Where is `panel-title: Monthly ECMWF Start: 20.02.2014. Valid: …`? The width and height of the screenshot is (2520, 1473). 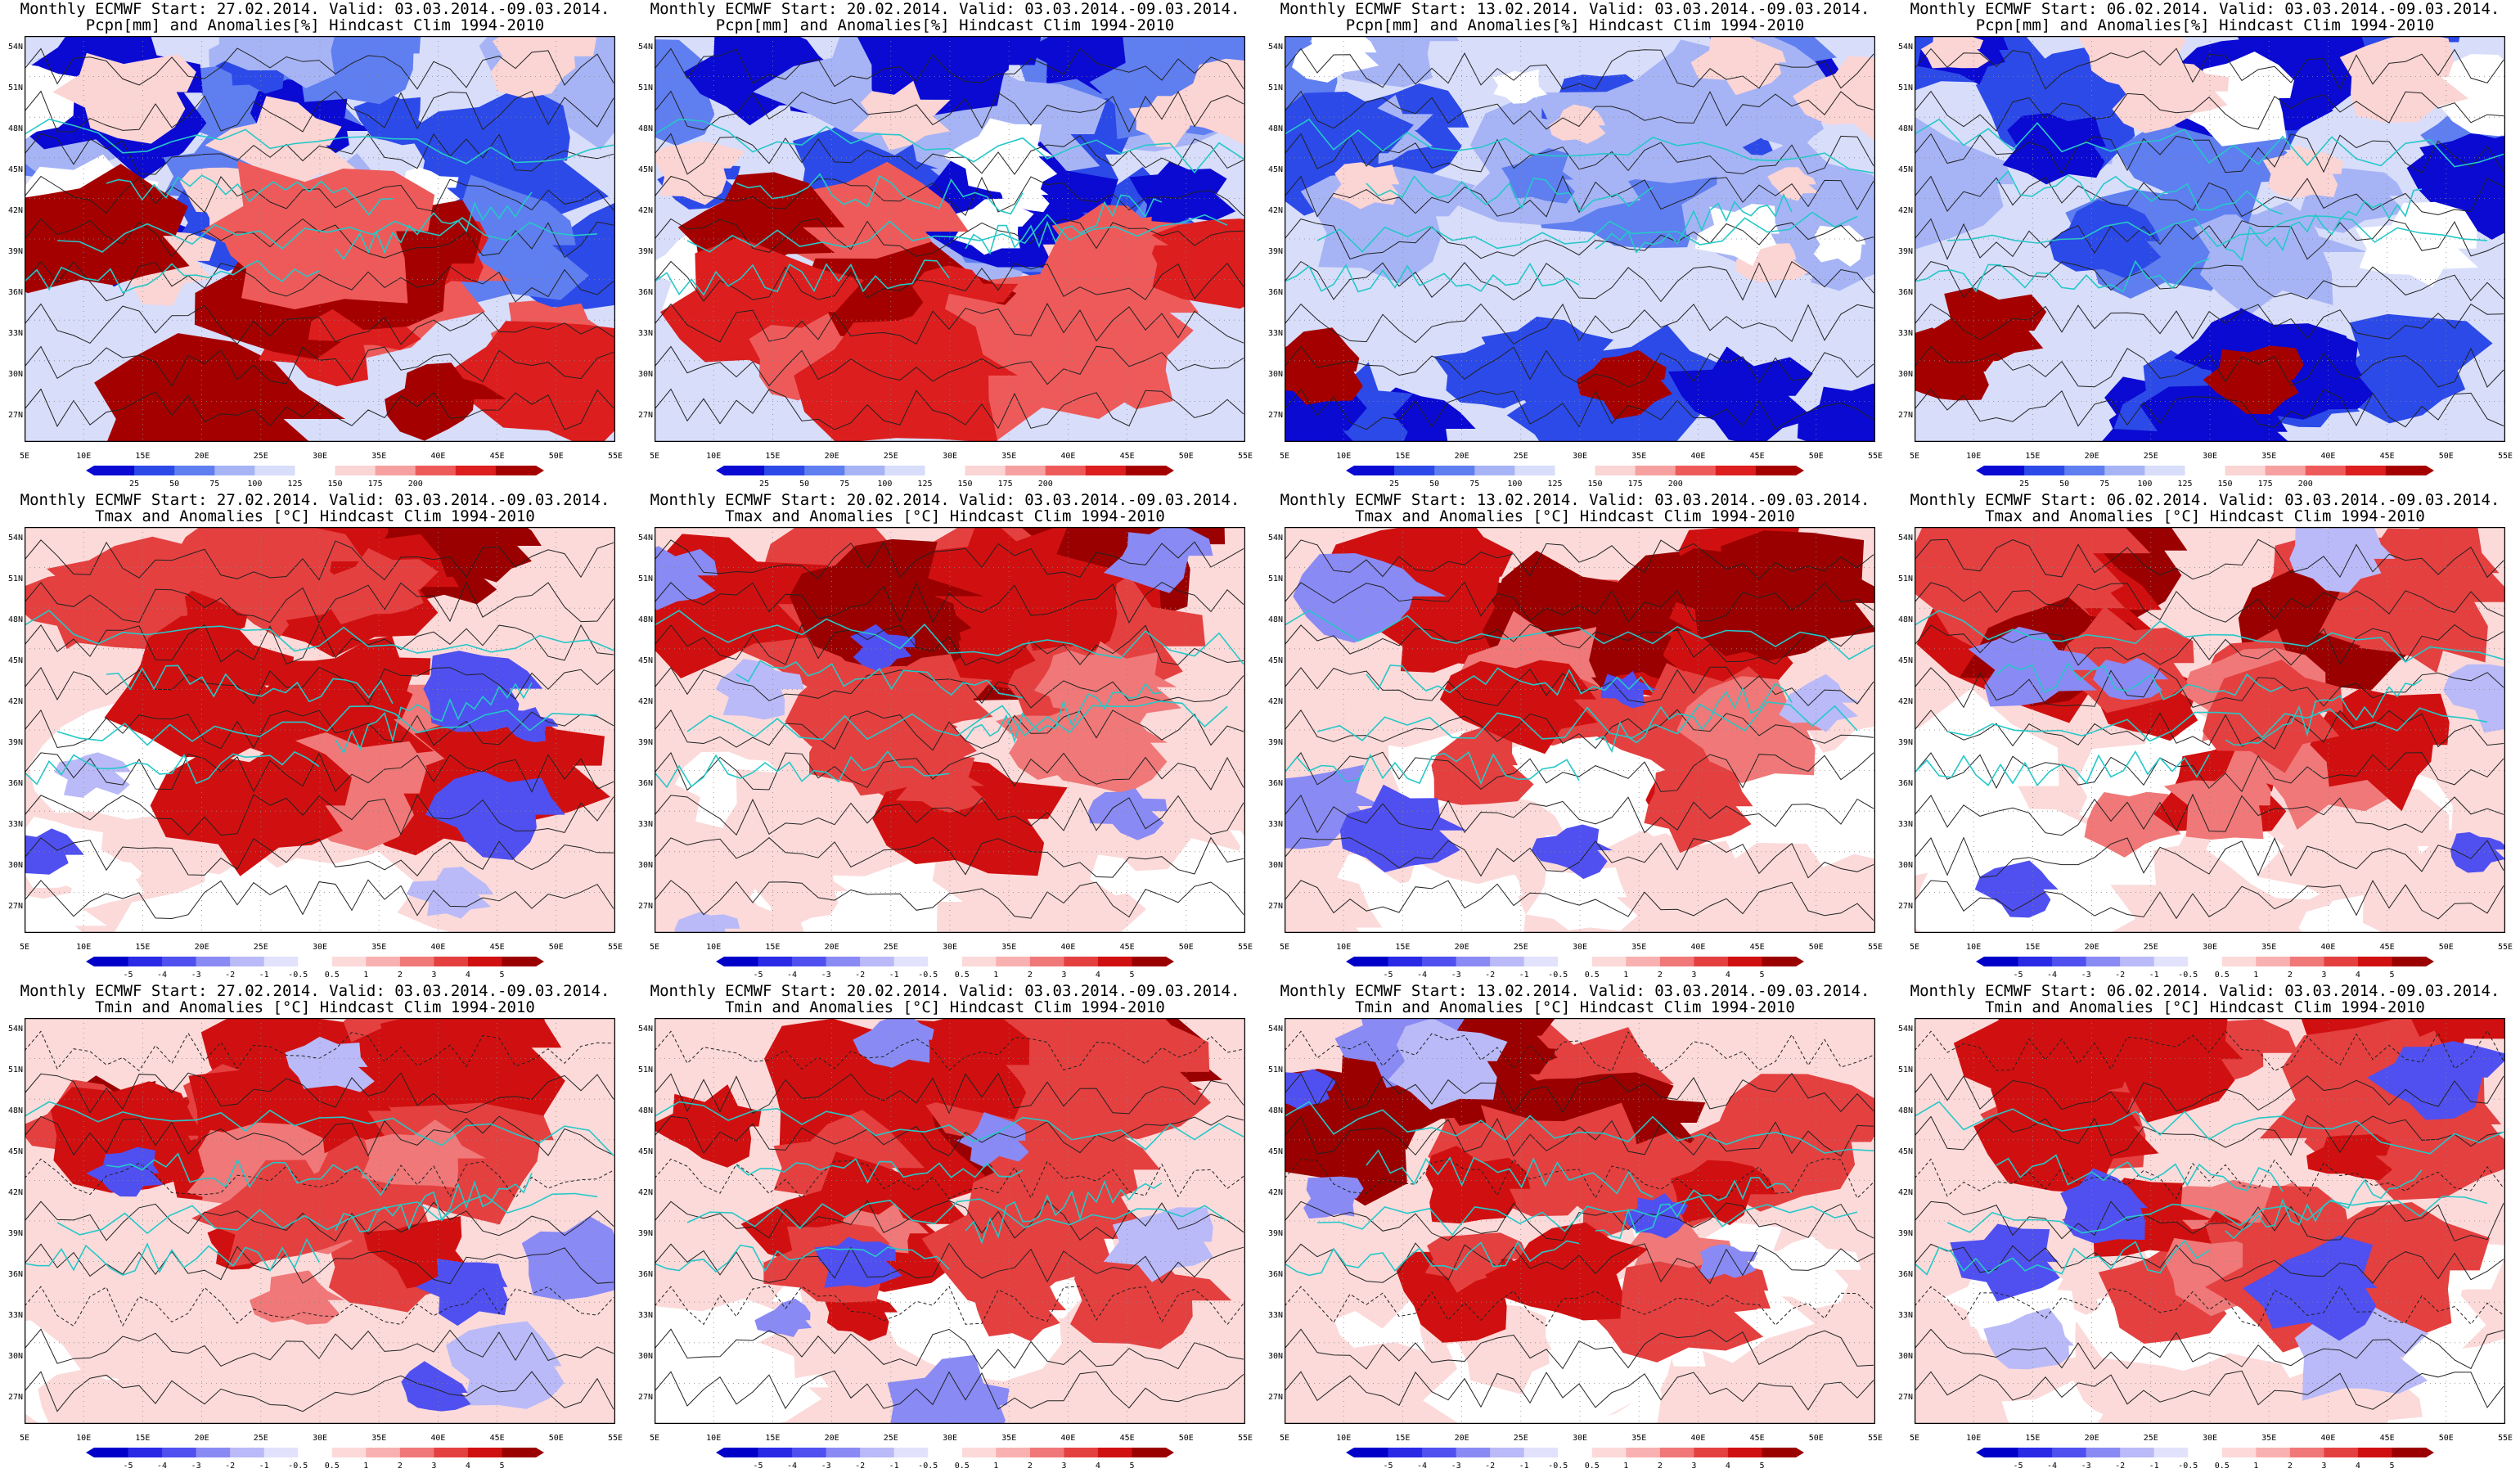
panel-title: Monthly ECMWF Start: 20.02.2014. Valid: … is located at coordinates (945, 9).